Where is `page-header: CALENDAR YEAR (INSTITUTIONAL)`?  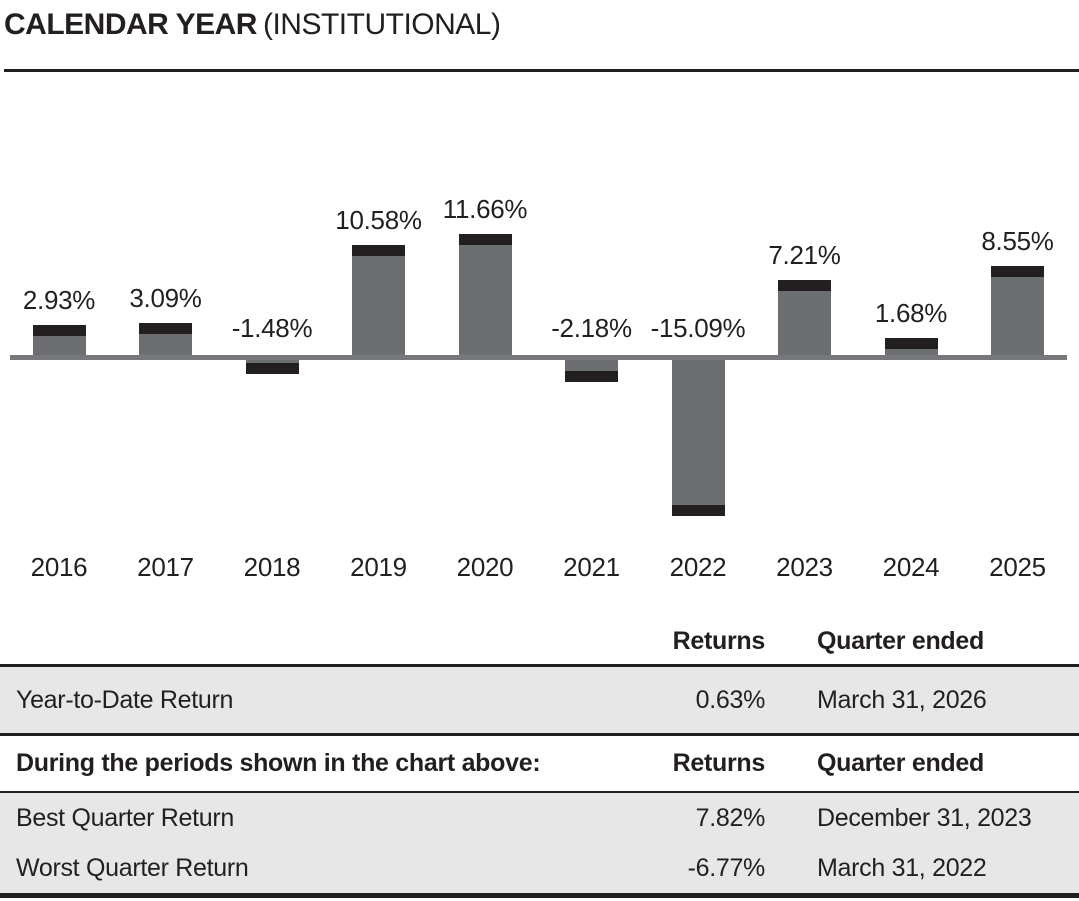
page-header: CALENDAR YEAR (INSTITUTIONAL) is located at coordinates (541, 39).